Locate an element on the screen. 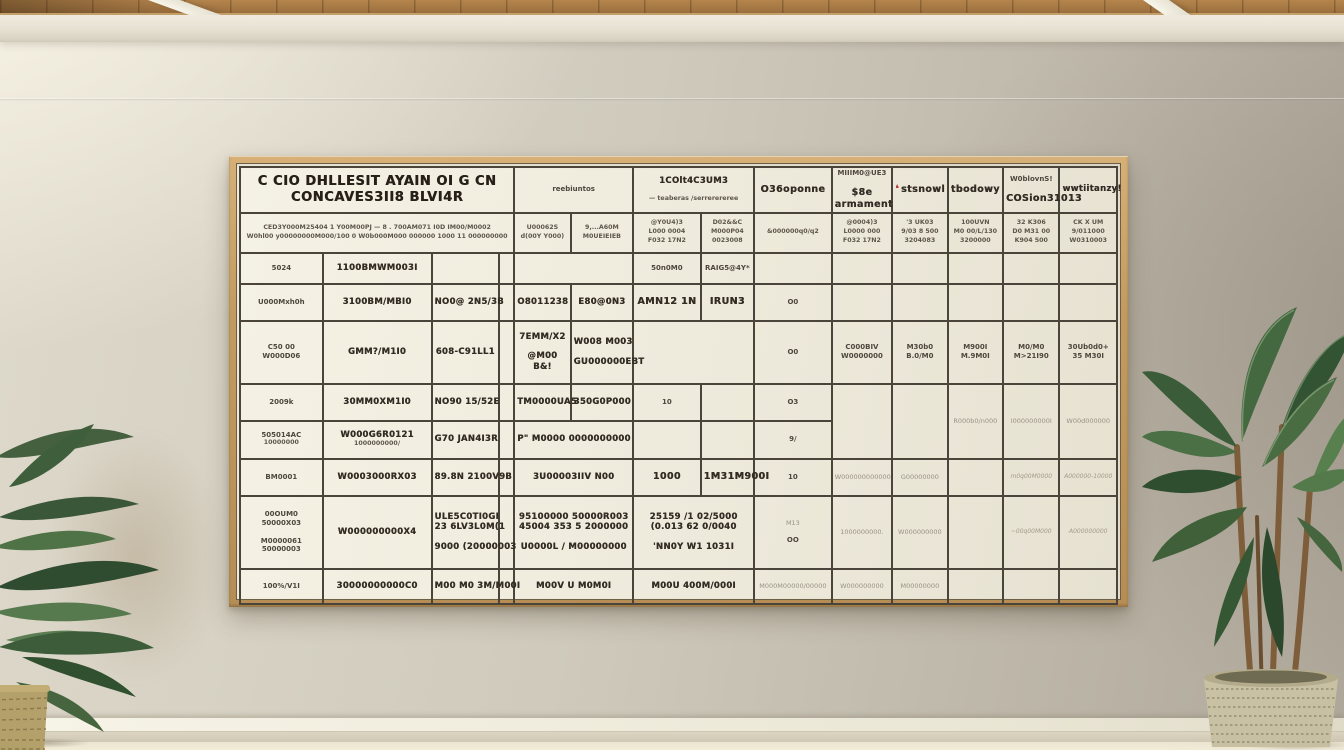 This screenshot has width=1344, height=750. cell-text-line: M13 is located at coordinates (792, 523).